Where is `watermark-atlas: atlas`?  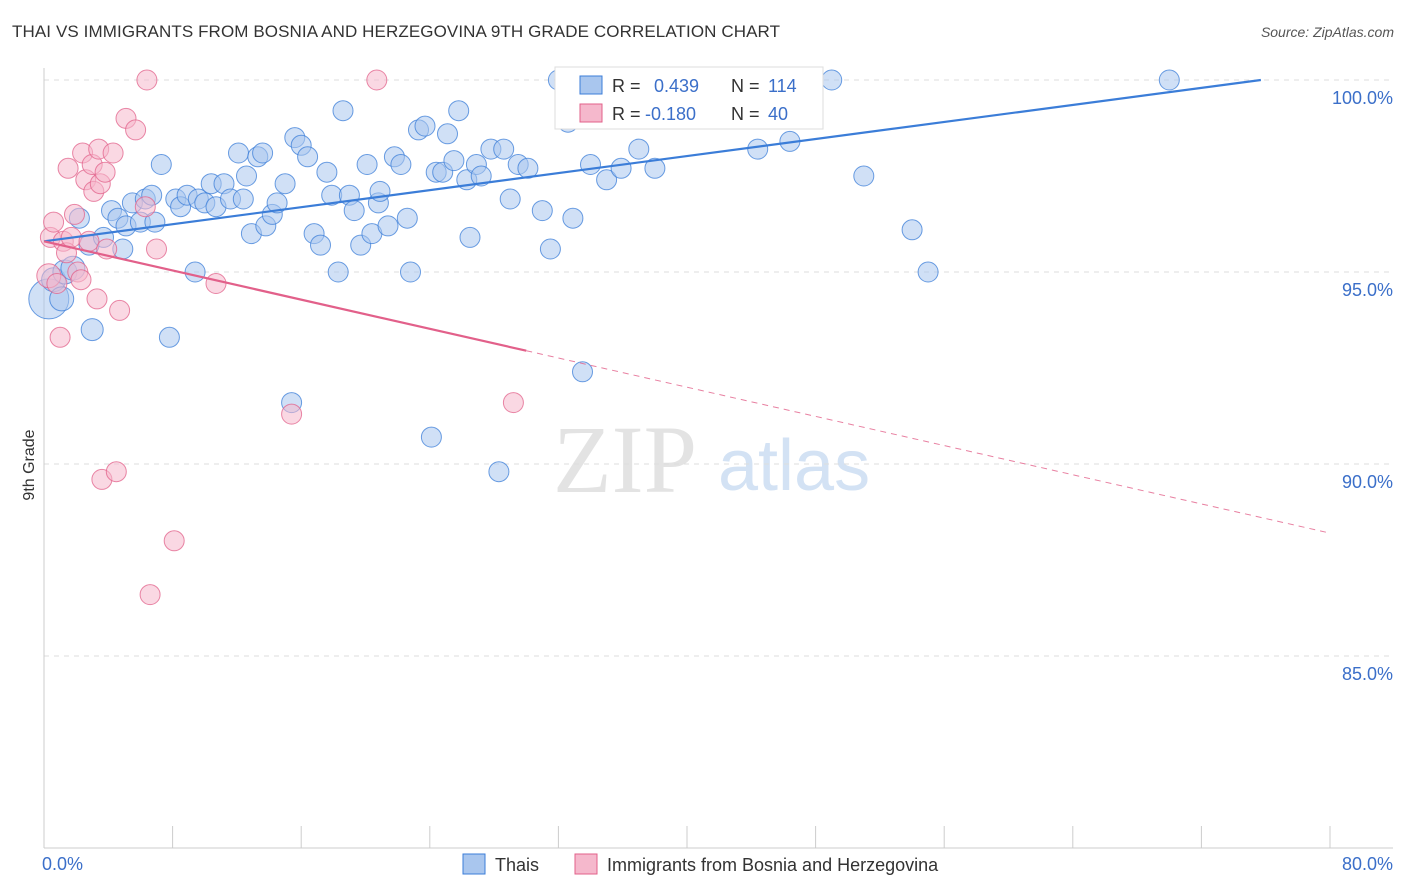 watermark-atlas: atlas is located at coordinates (794, 466).